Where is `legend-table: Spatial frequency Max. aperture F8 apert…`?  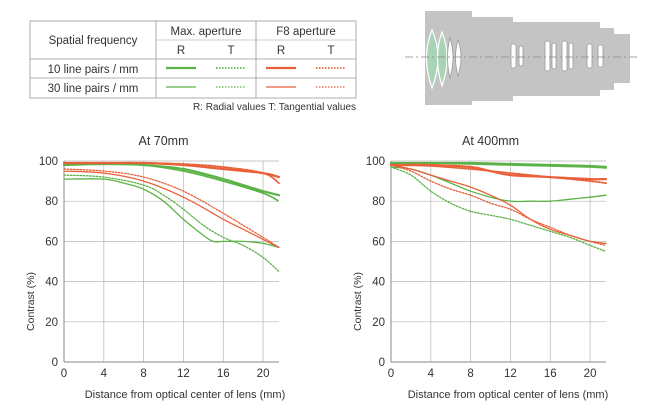 legend-table: Spatial frequency Max. aperture F8 apert… is located at coordinates (193, 66).